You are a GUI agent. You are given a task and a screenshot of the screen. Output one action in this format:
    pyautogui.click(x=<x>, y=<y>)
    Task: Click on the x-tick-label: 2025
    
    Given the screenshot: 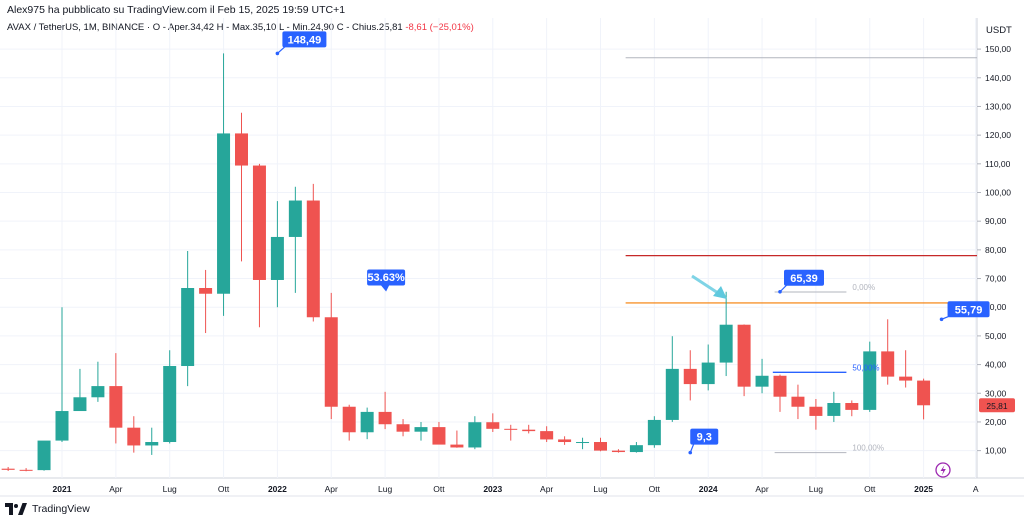 What is the action you would take?
    pyautogui.click(x=923, y=489)
    